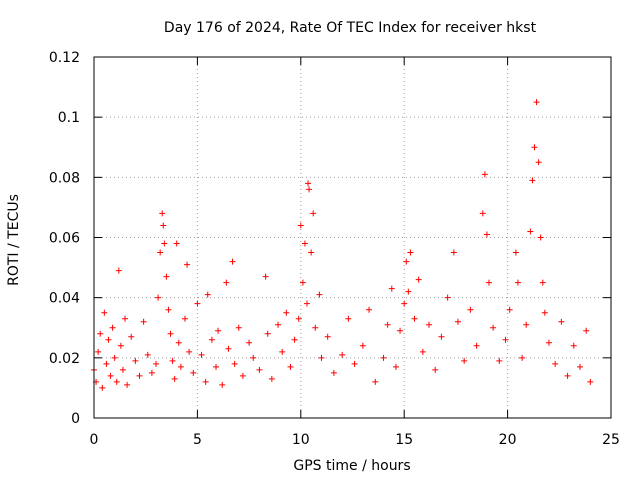 The image size is (640, 480). Describe the element at coordinates (64, 178) in the screenshot. I see `y-tick-label: 0.08` at that location.